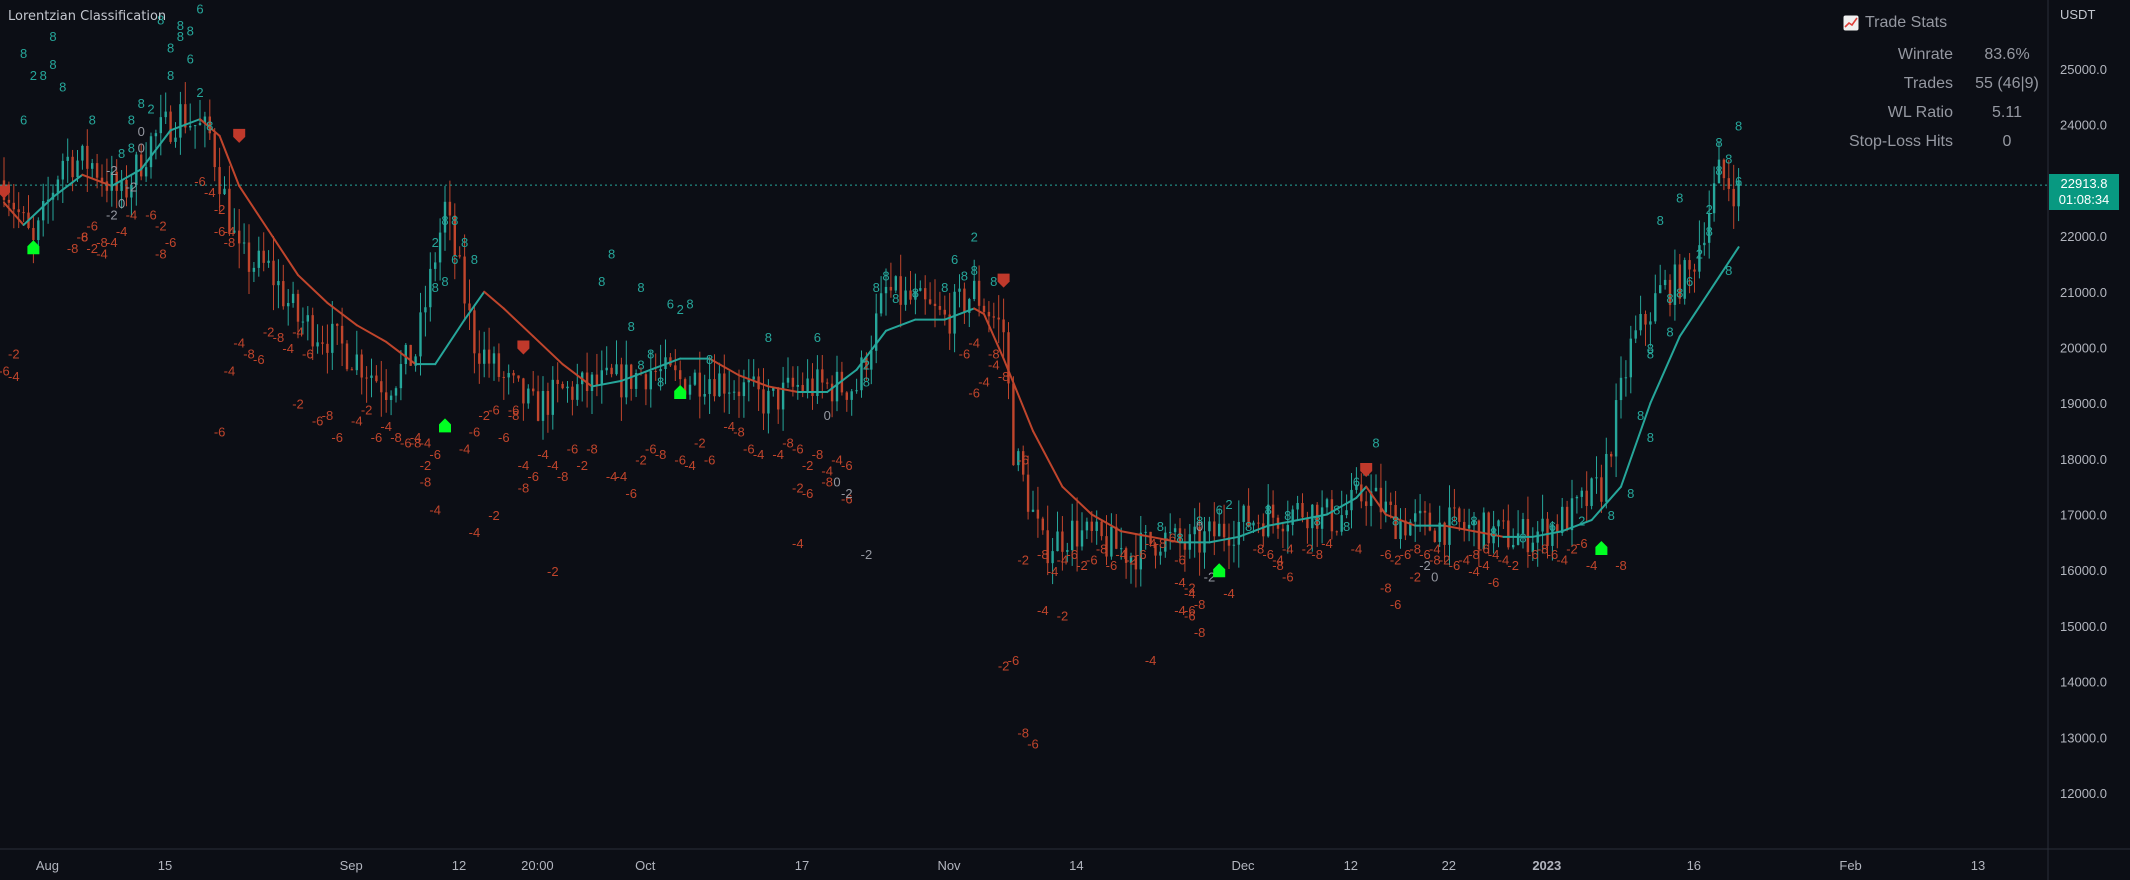 The width and height of the screenshot is (2130, 880). Describe the element at coordinates (435, 242) in the screenshot. I see `bull-prediction-label: 2` at that location.